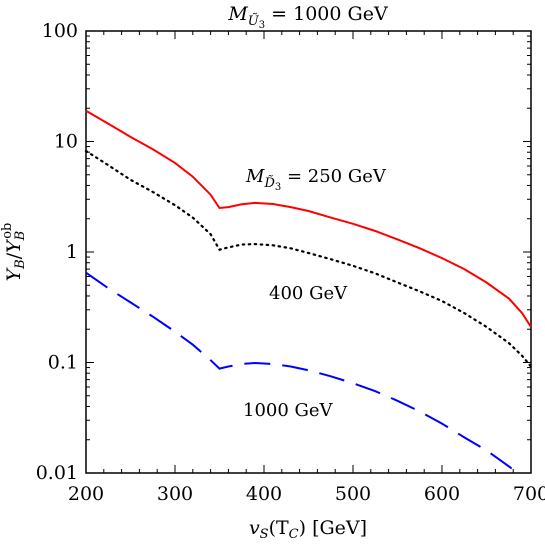 This screenshot has width=545, height=545. What do you see at coordinates (63, 363) in the screenshot?
I see `y-tick-label: 0.1` at bounding box center [63, 363].